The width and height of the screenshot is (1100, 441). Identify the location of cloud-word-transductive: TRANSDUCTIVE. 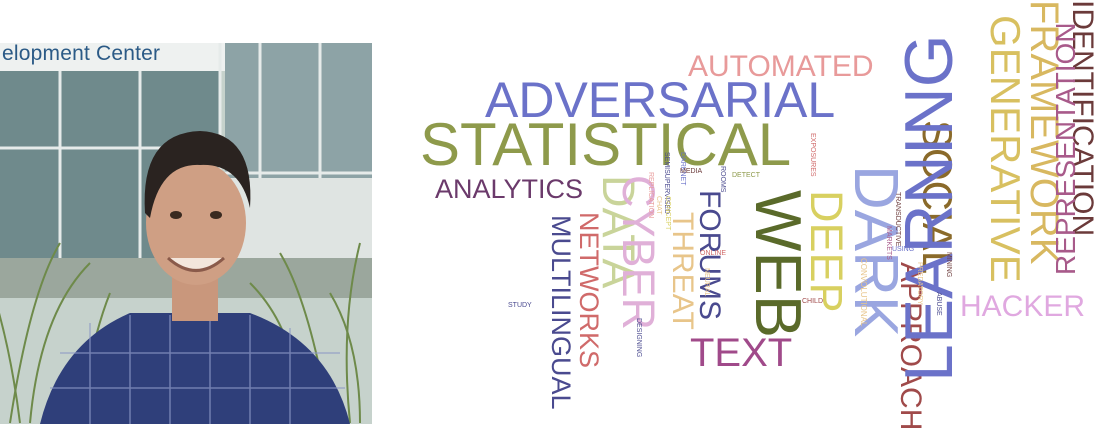
(897, 219).